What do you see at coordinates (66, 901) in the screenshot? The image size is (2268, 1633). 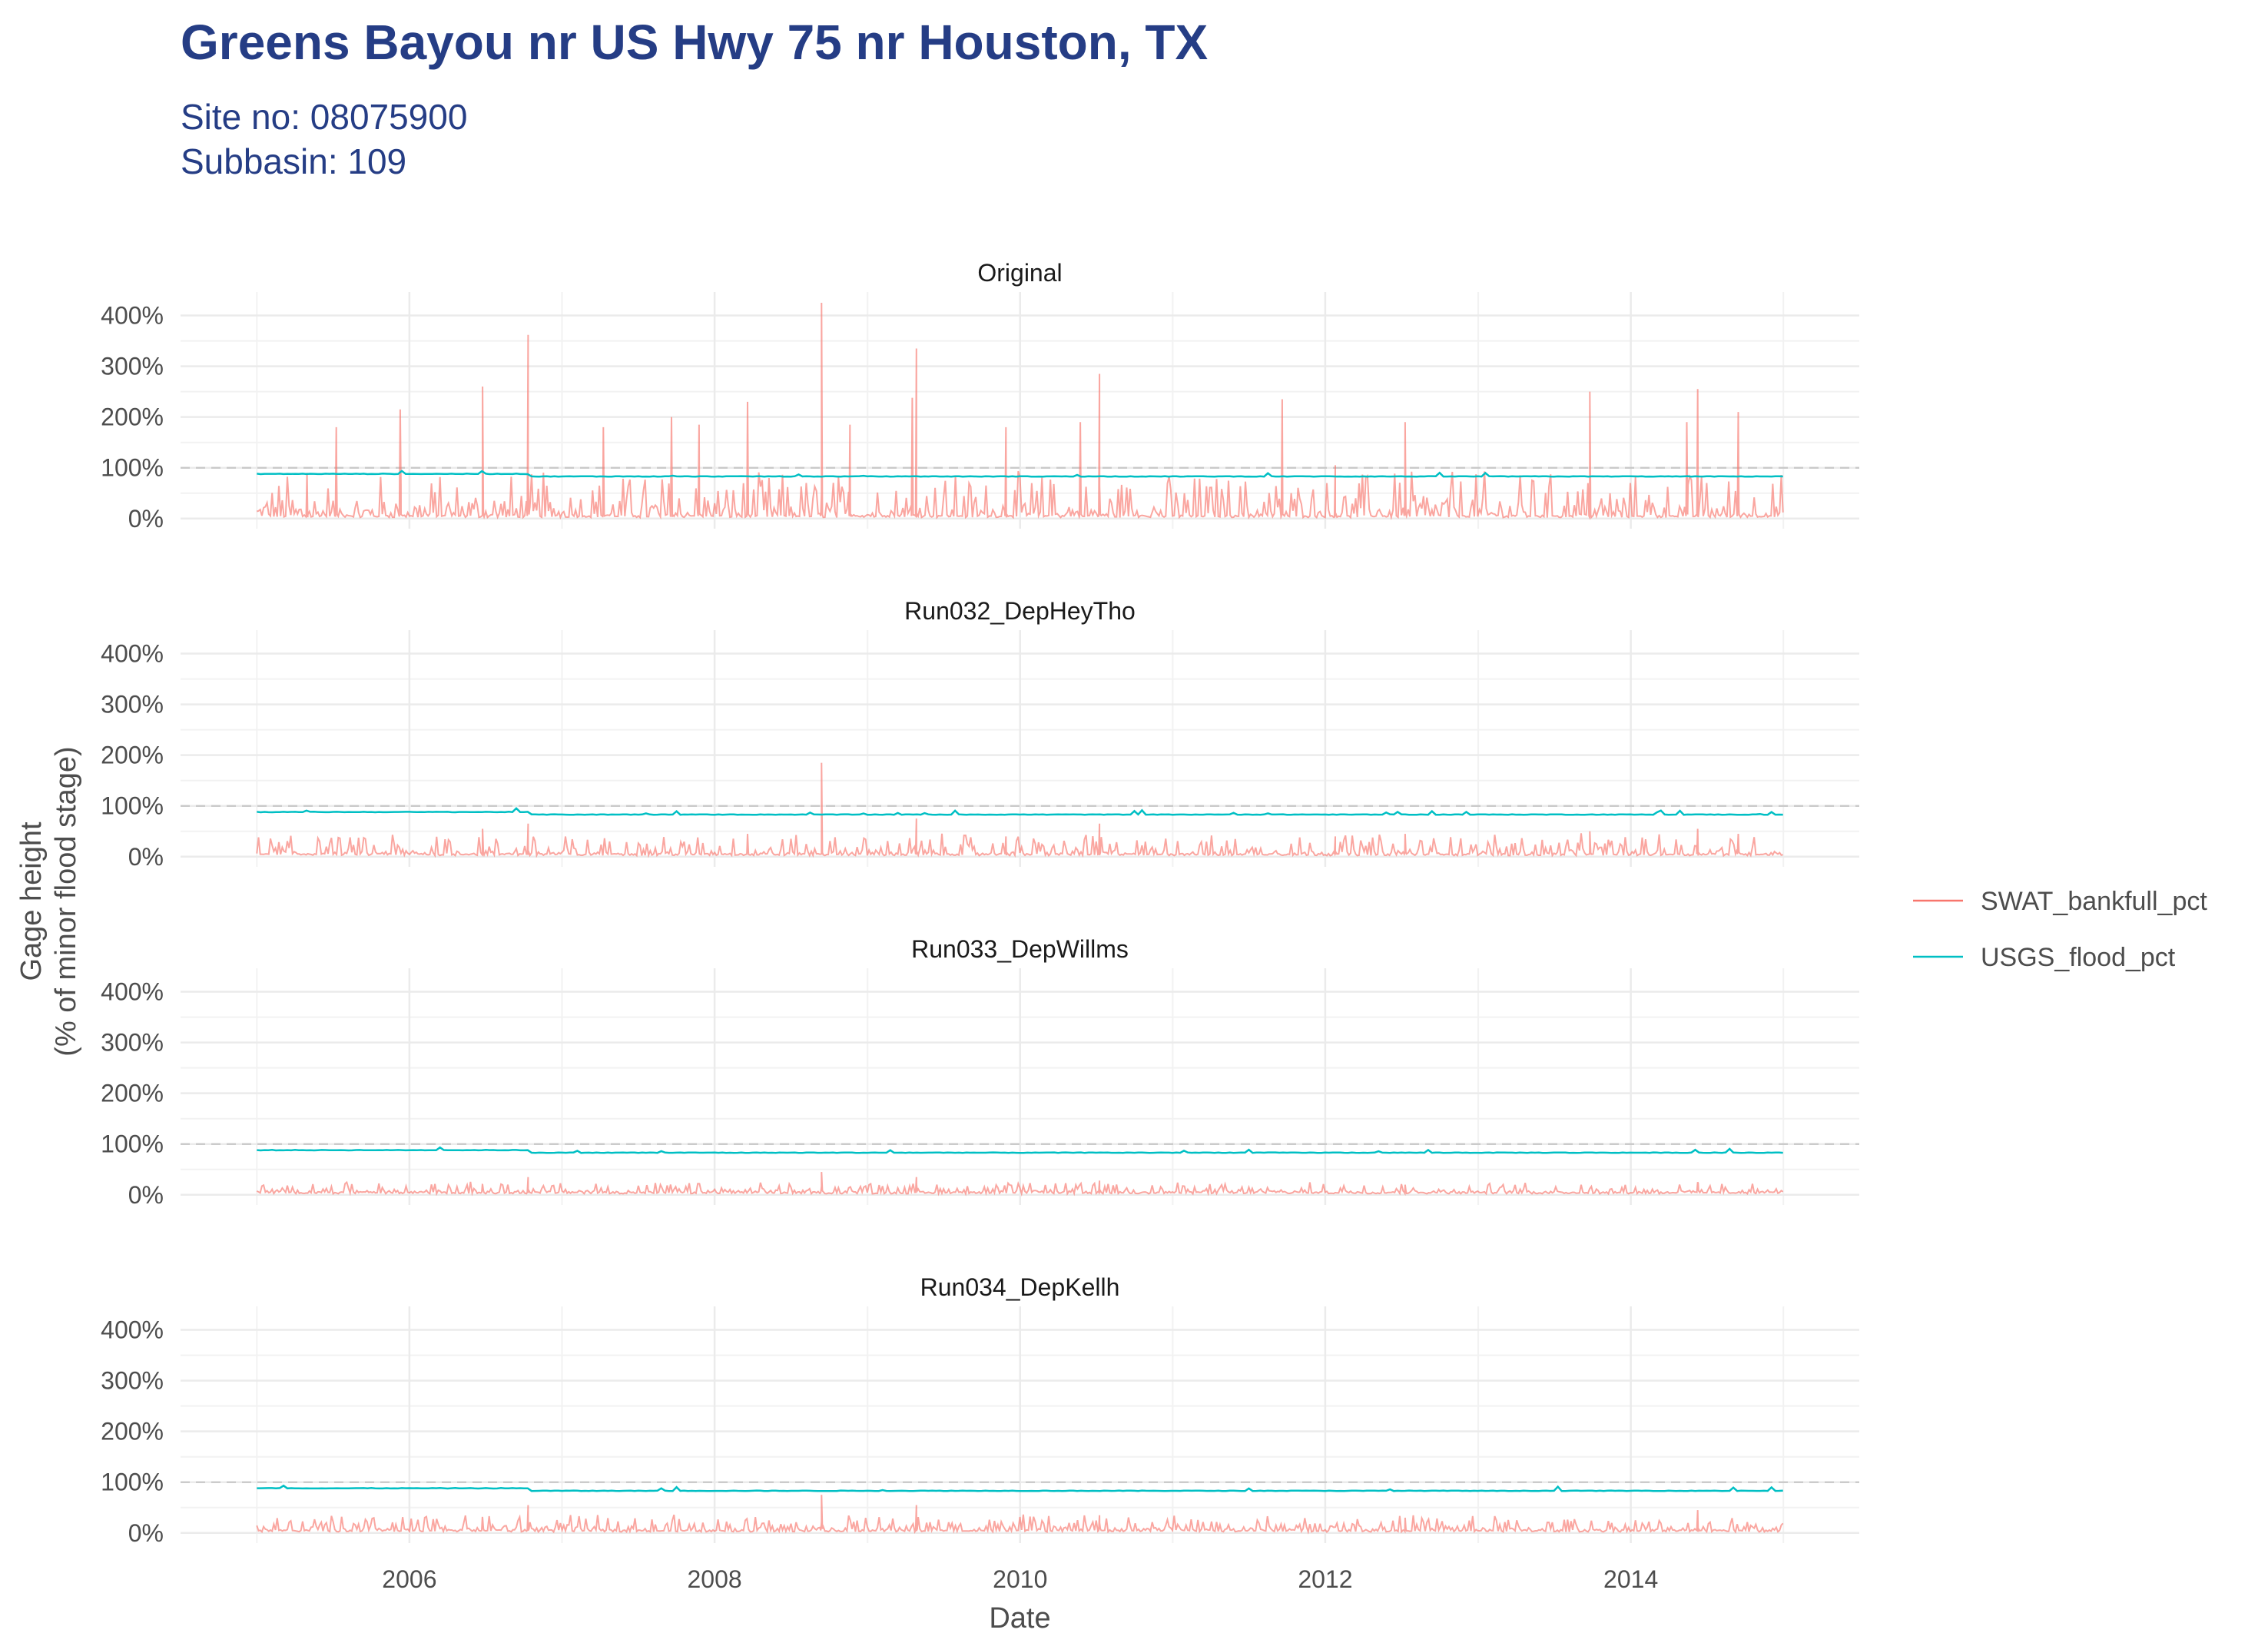 I see `y-axis-label-line-2: (% of minor flood stage)` at bounding box center [66, 901].